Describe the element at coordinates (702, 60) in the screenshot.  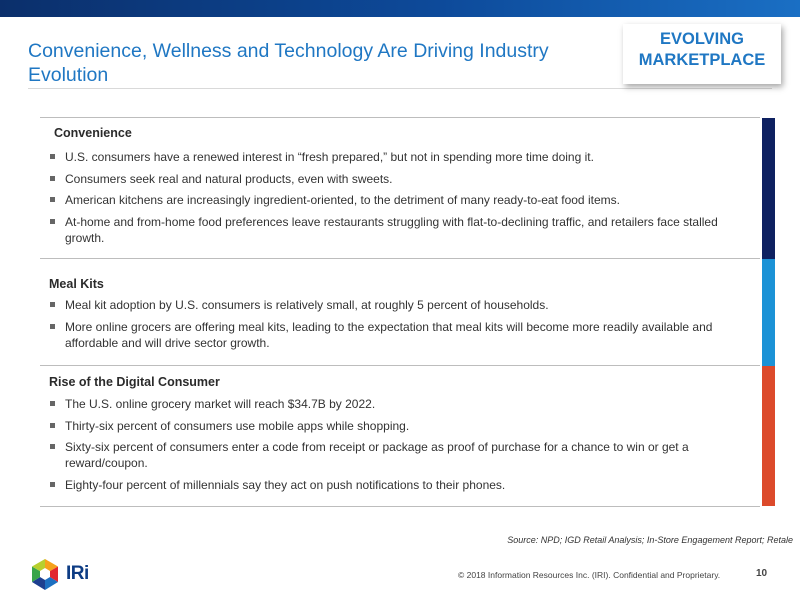
I see `badge-line-2: MARKETPLACE` at that location.